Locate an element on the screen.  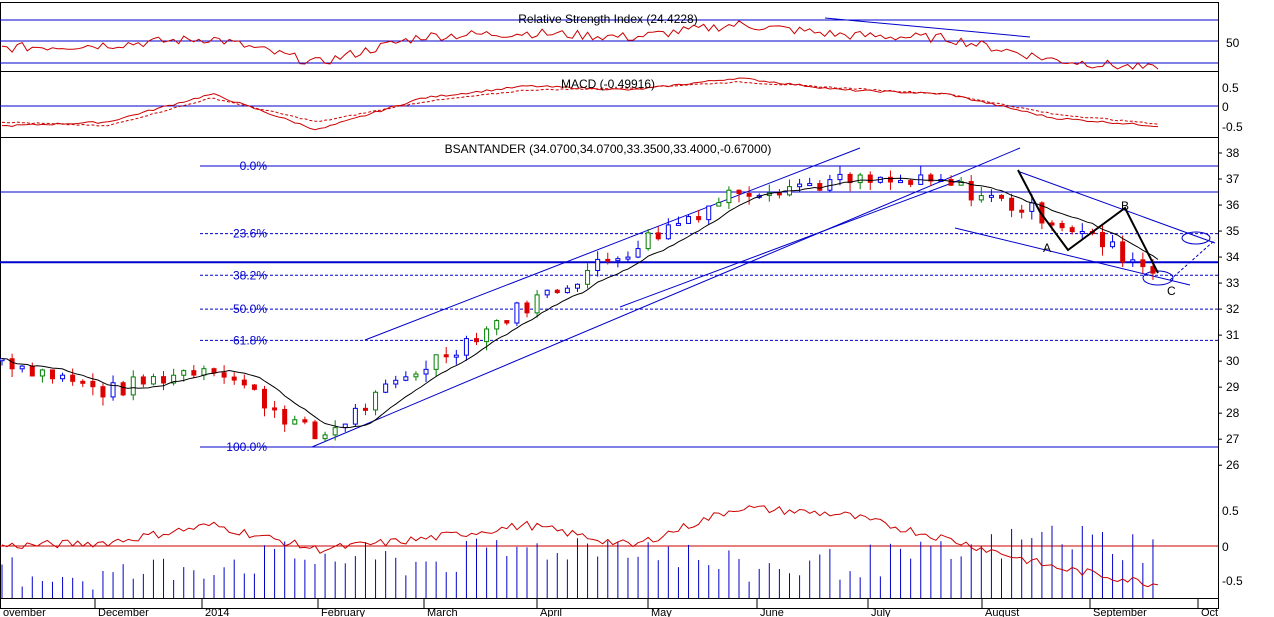
channel-upper is located at coordinates (612, 244).